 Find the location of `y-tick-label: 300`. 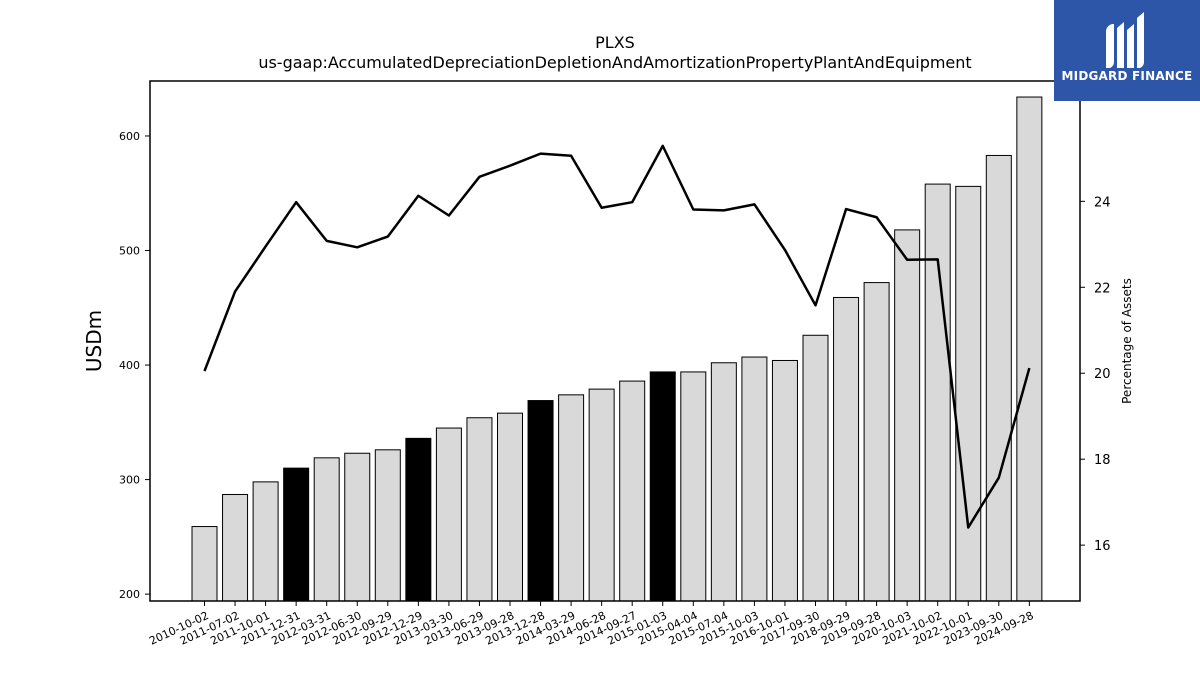

y-tick-label: 300 is located at coordinates (129, 480).